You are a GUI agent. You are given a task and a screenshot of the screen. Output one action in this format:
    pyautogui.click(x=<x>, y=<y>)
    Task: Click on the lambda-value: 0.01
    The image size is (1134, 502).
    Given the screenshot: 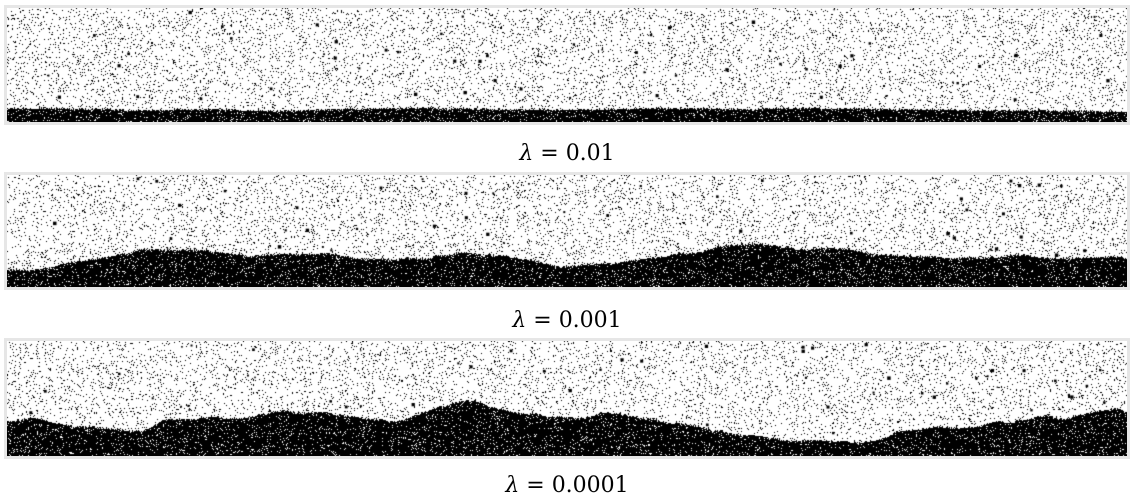 What is the action you would take?
    pyautogui.click(x=590, y=153)
    